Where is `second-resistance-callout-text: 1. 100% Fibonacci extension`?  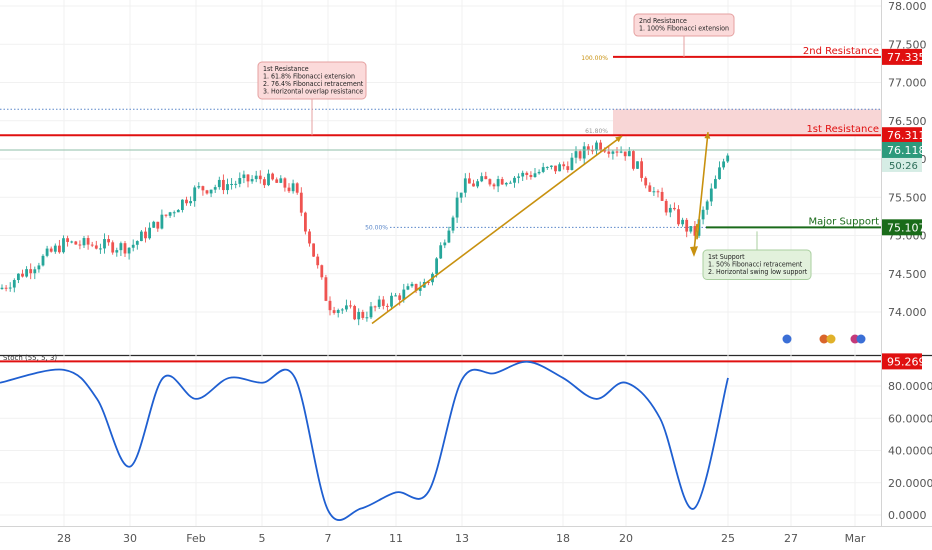
second-resistance-callout-text: 1. 100% Fibonacci extension is located at coordinates (684, 29).